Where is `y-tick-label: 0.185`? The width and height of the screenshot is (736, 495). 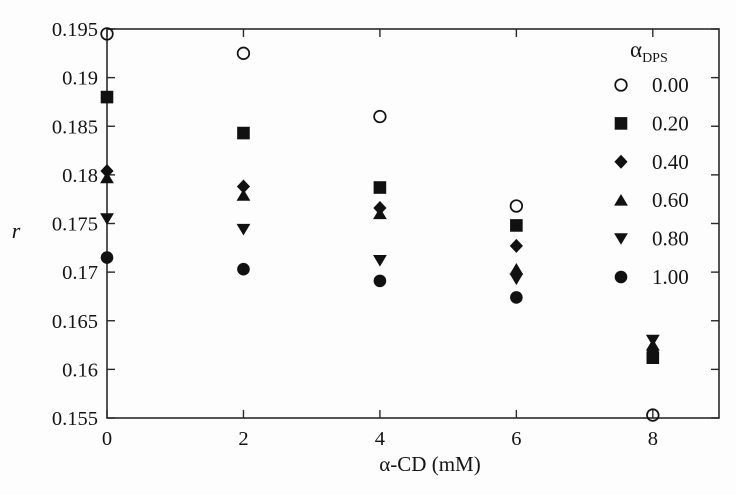
y-tick-label: 0.185 is located at coordinates (75, 127).